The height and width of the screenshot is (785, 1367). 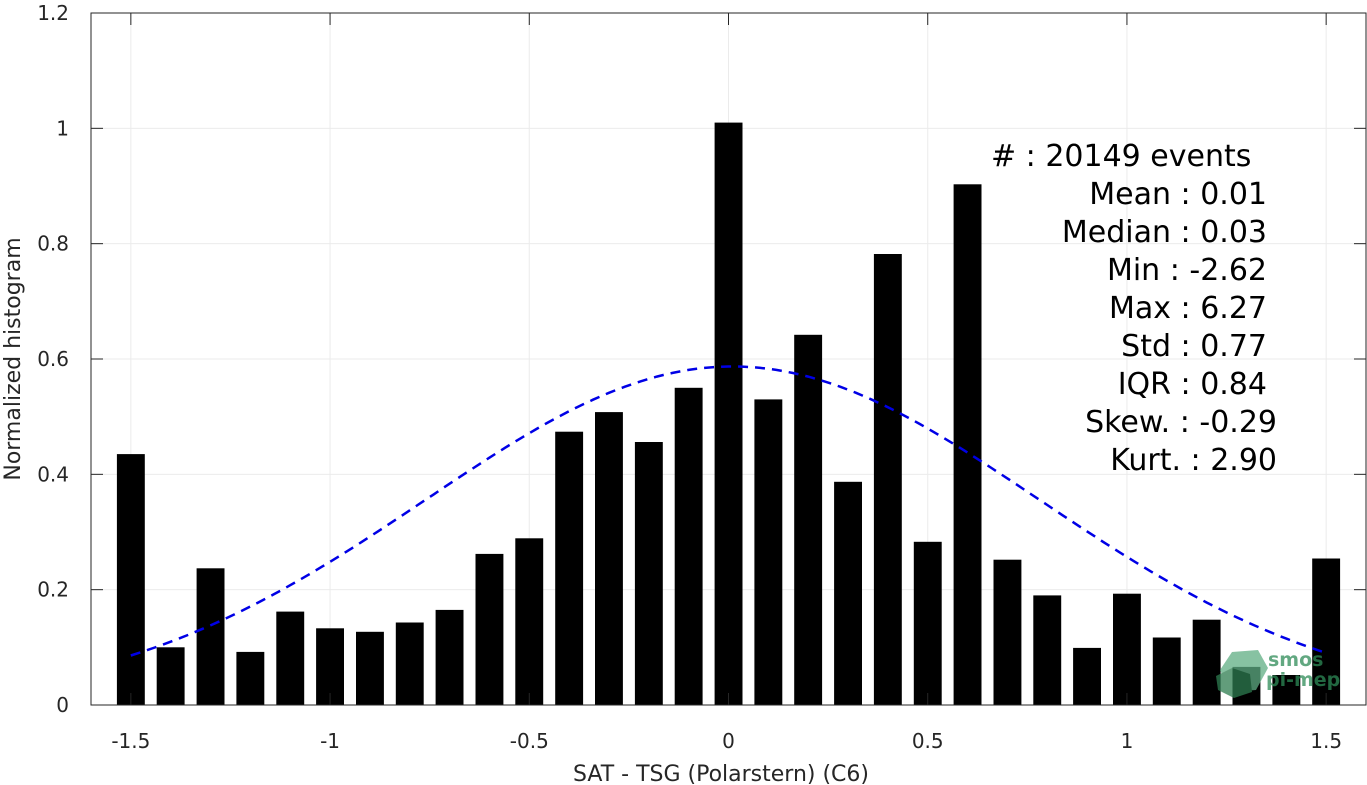 What do you see at coordinates (53, 359) in the screenshot?
I see `y-tick-label: 0.6` at bounding box center [53, 359].